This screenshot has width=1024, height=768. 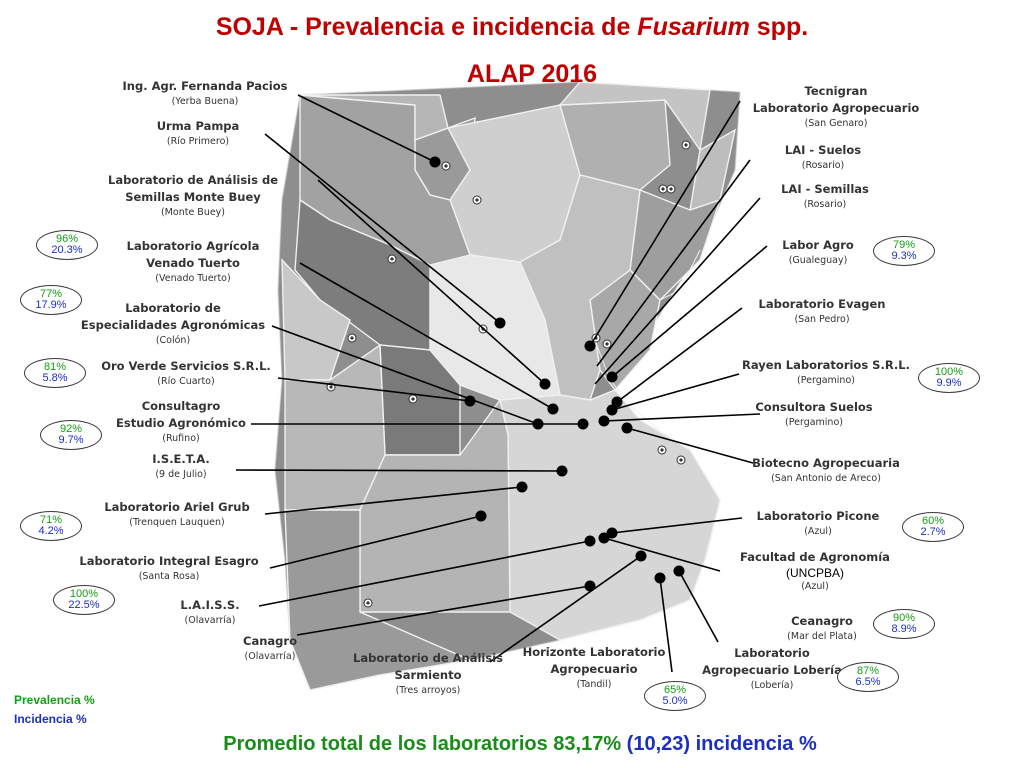 What do you see at coordinates (772, 653) in the screenshot?
I see `lab-name: Laboratorio` at bounding box center [772, 653].